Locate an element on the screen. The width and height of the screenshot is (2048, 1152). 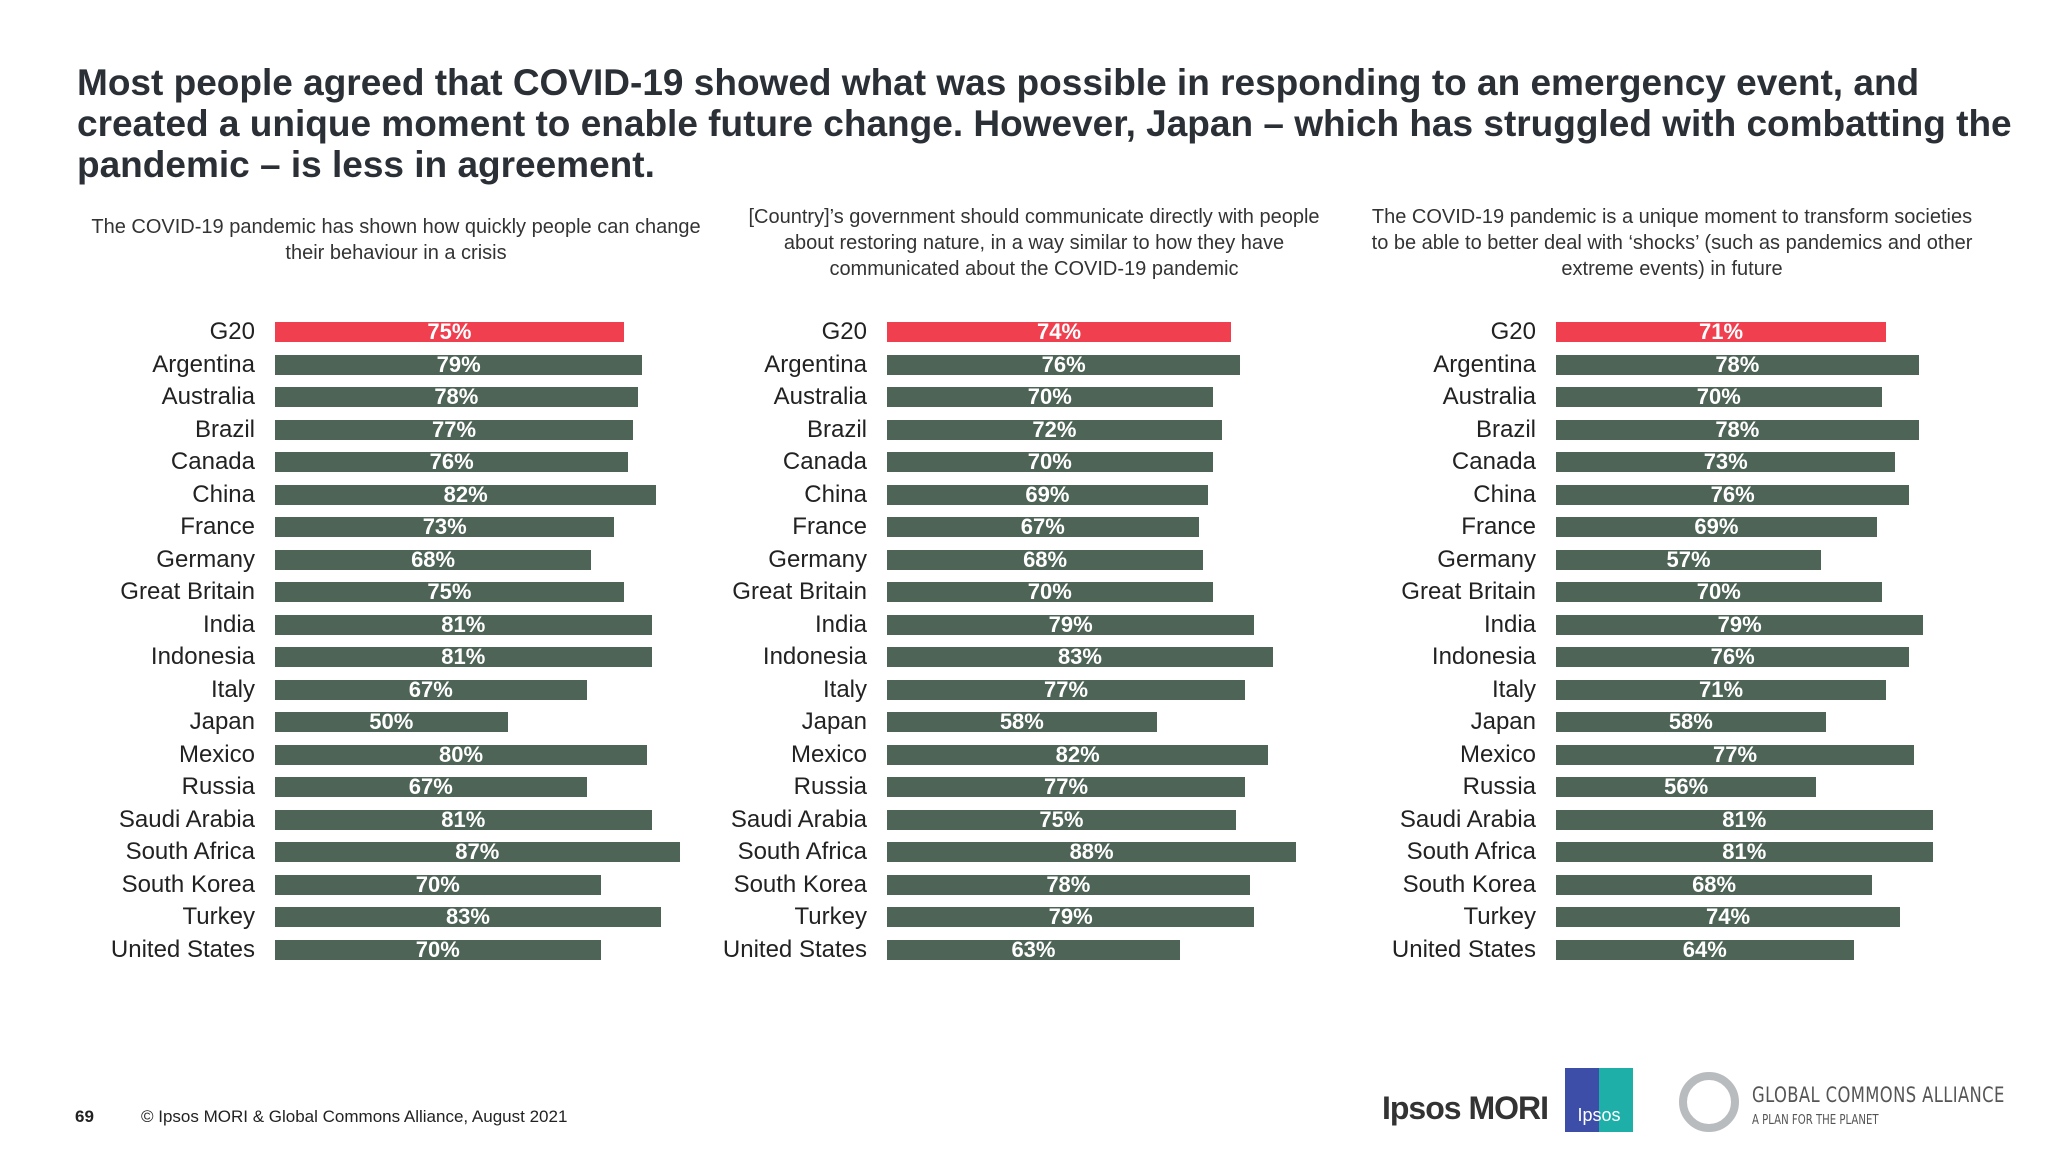
bar-row: France 69% is located at coordinates (1672, 527).